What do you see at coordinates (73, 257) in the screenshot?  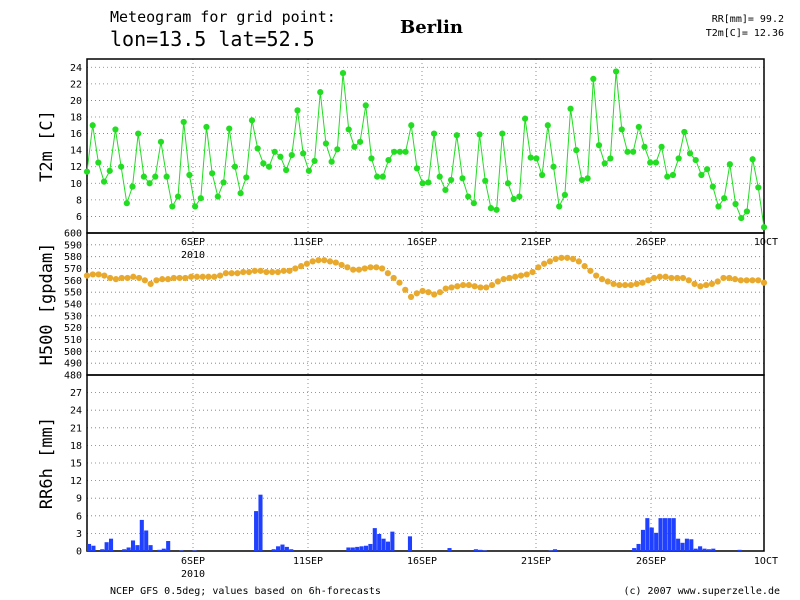 I see `geopotential-y-tick: 580` at bounding box center [73, 257].